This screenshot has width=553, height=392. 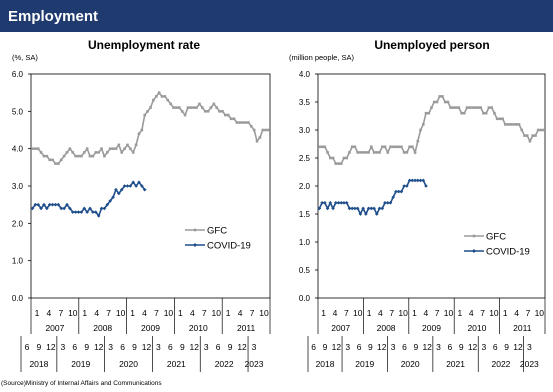 What do you see at coordinates (229, 246) in the screenshot?
I see `legend-label: COVID-19` at bounding box center [229, 246].